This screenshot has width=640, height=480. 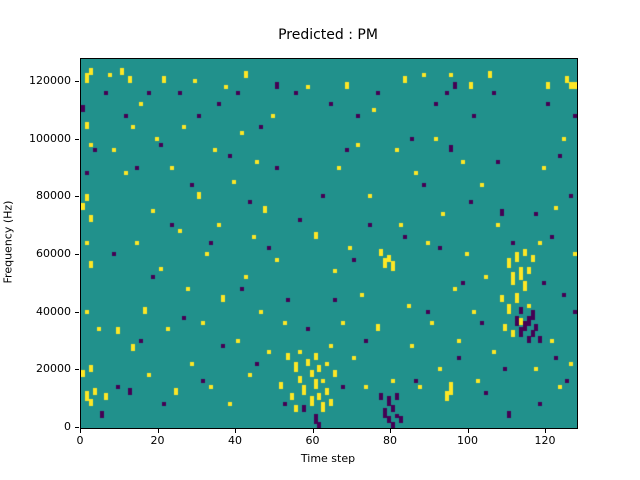 What do you see at coordinates (235, 440) in the screenshot?
I see `x-tick-label: 40` at bounding box center [235, 440].